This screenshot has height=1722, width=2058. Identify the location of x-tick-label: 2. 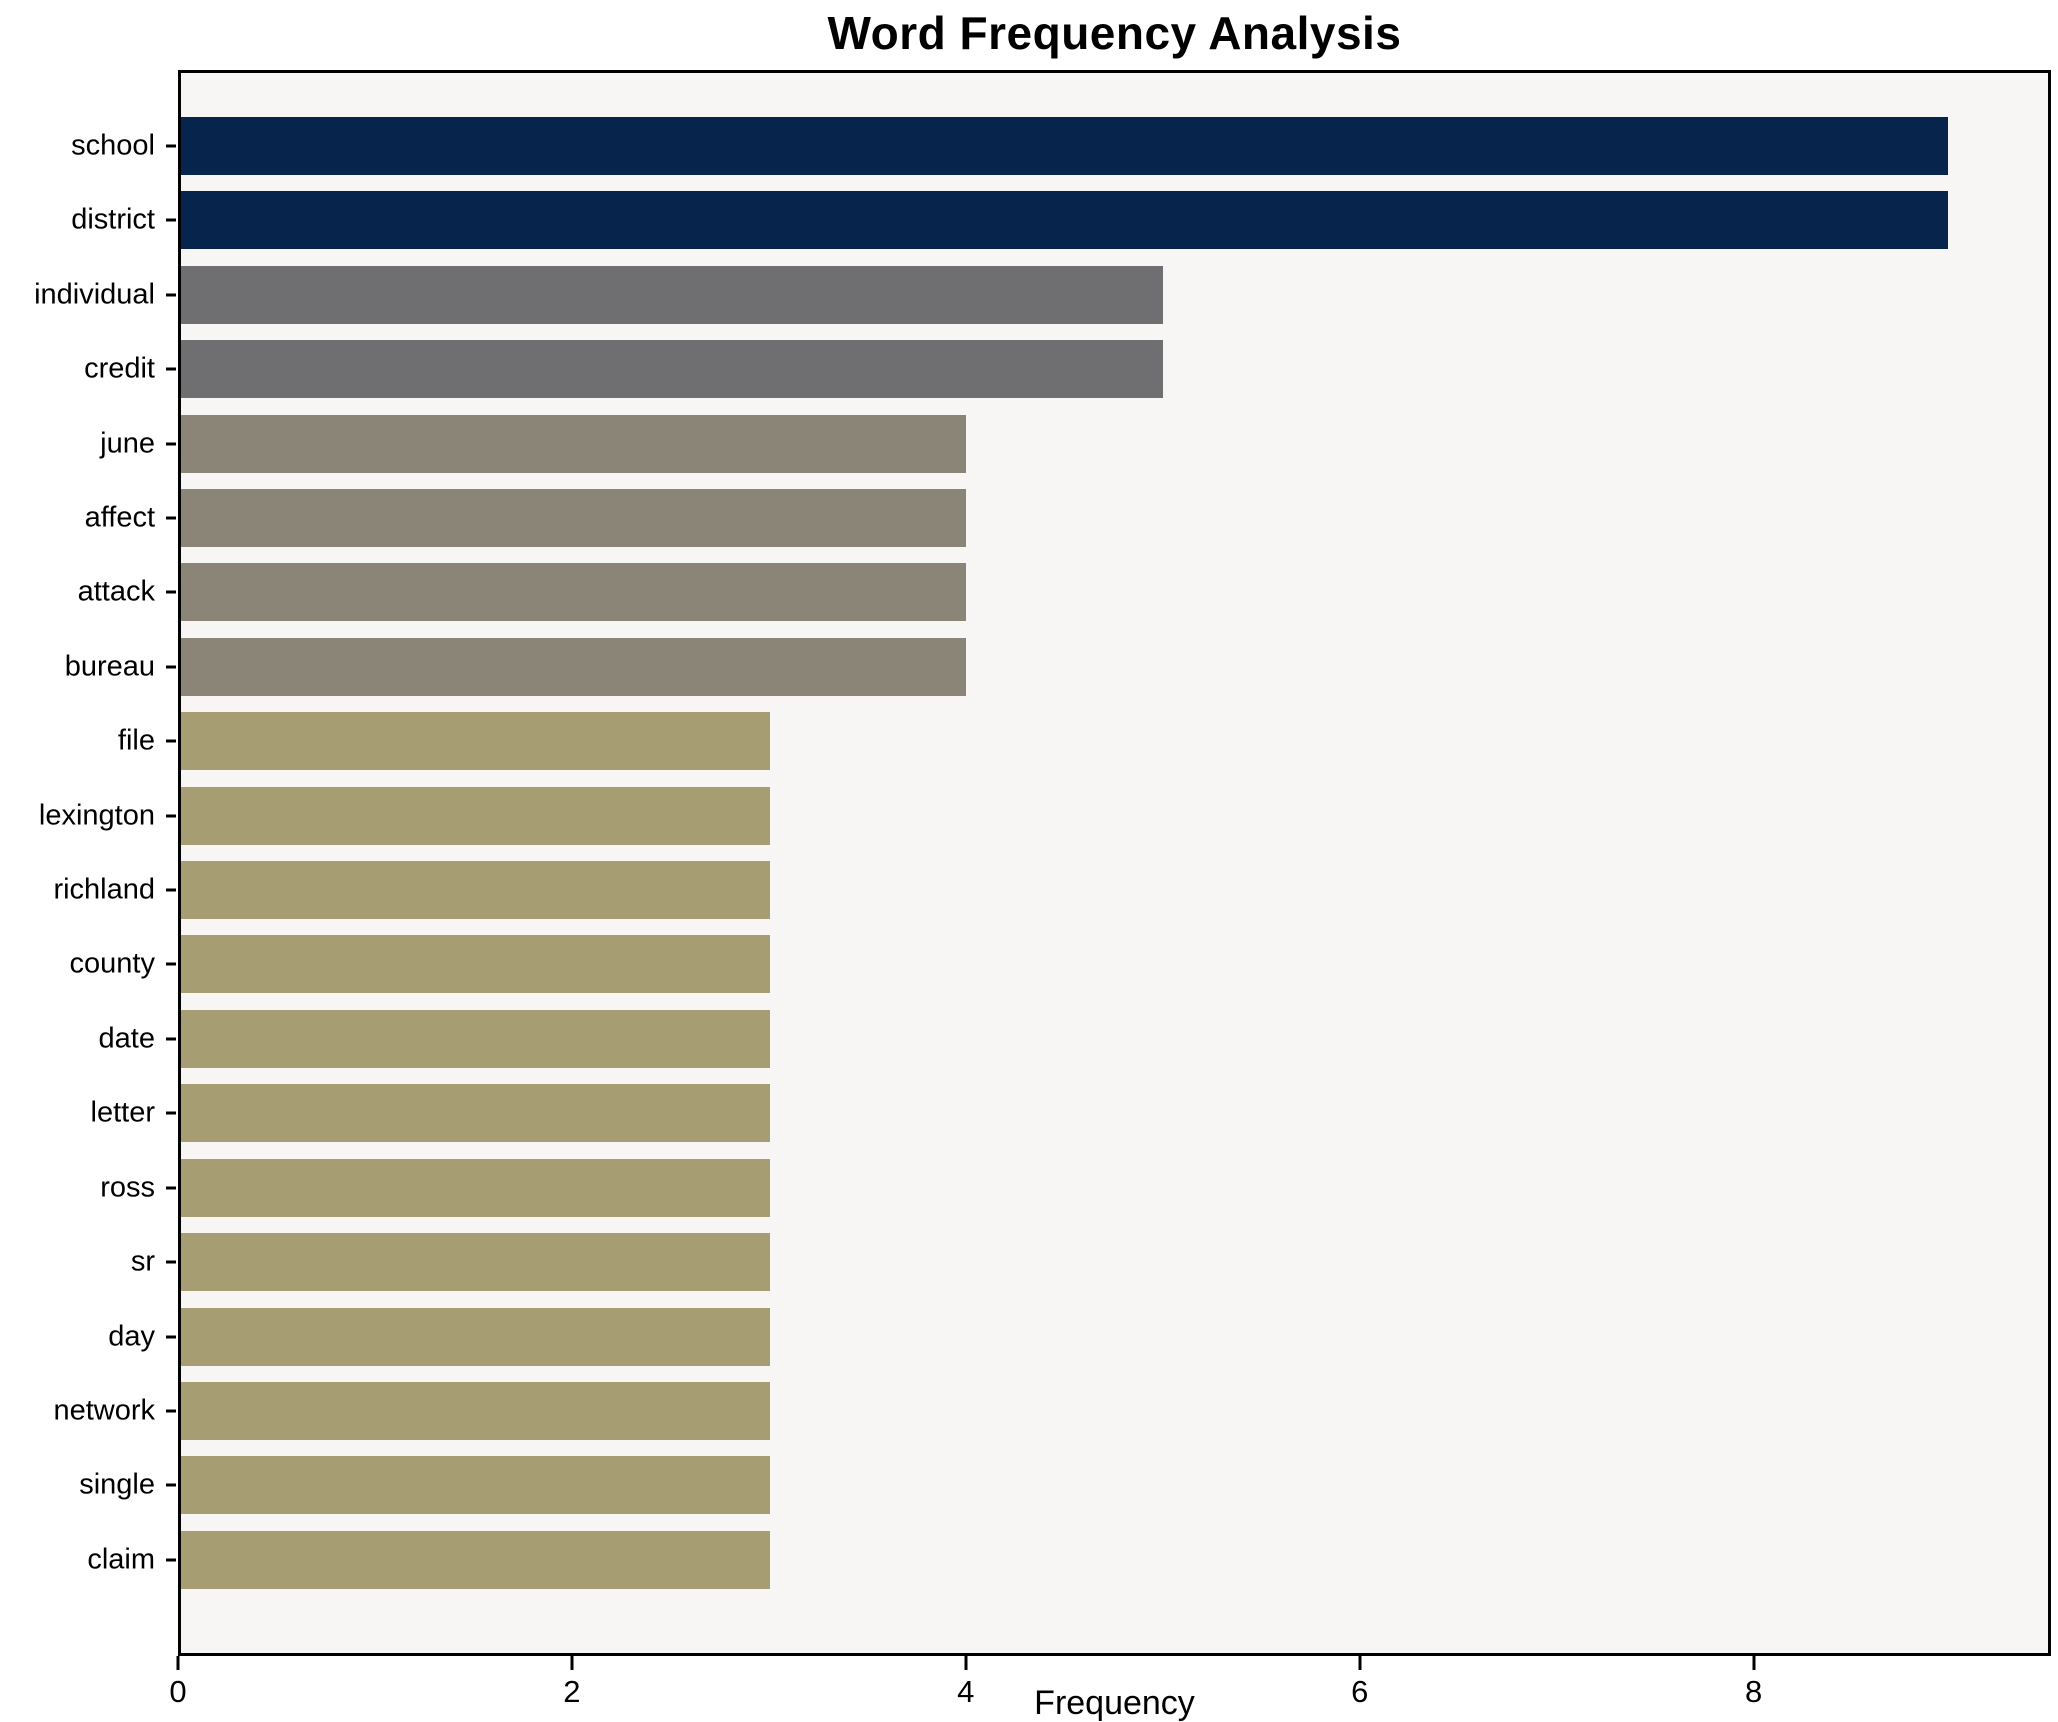
(572, 1691).